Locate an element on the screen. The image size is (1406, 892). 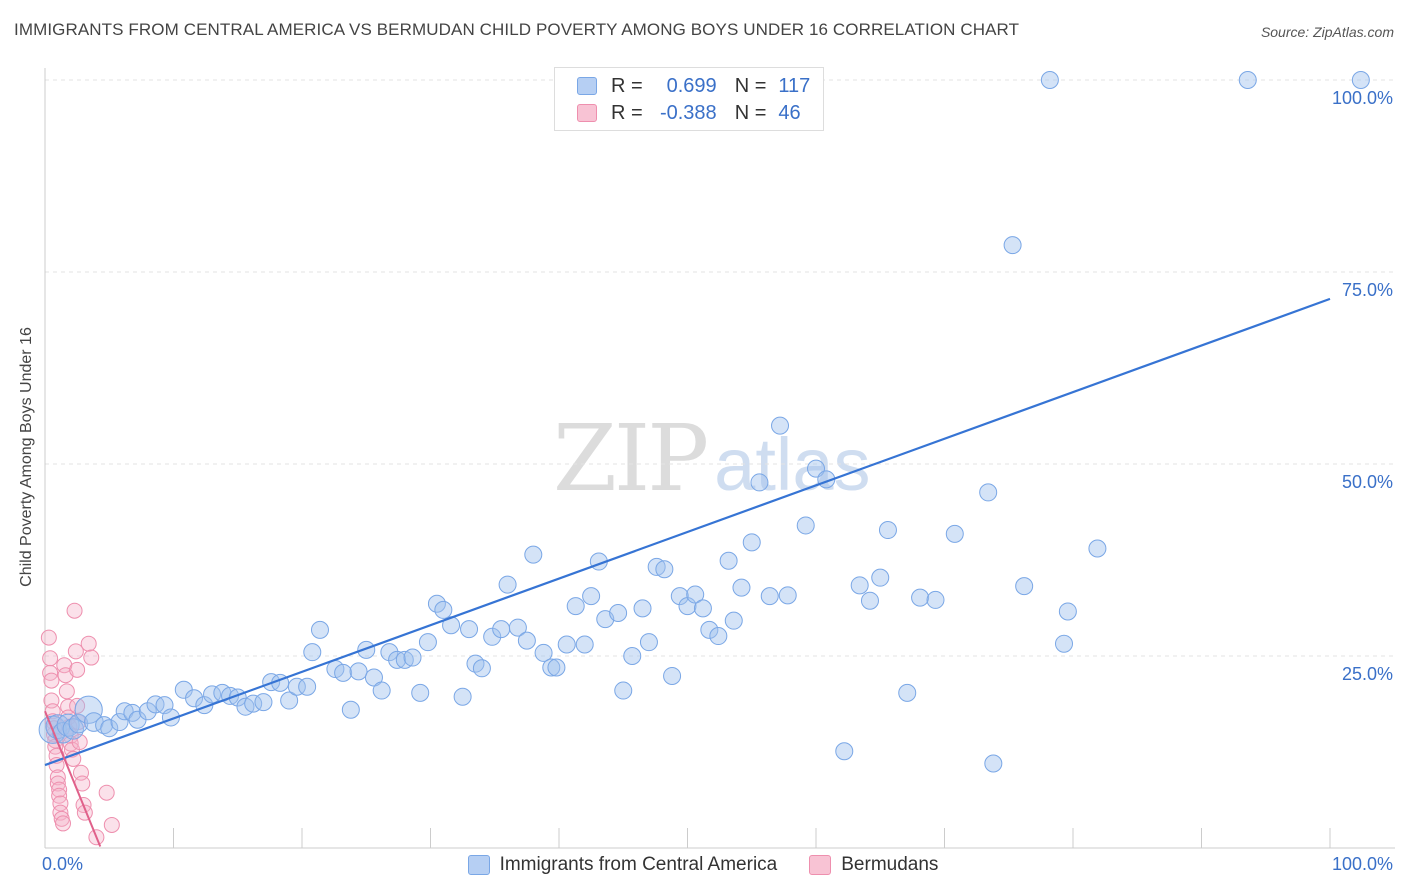
y-tick-label: 50.0% is located at coordinates (1367, 482).